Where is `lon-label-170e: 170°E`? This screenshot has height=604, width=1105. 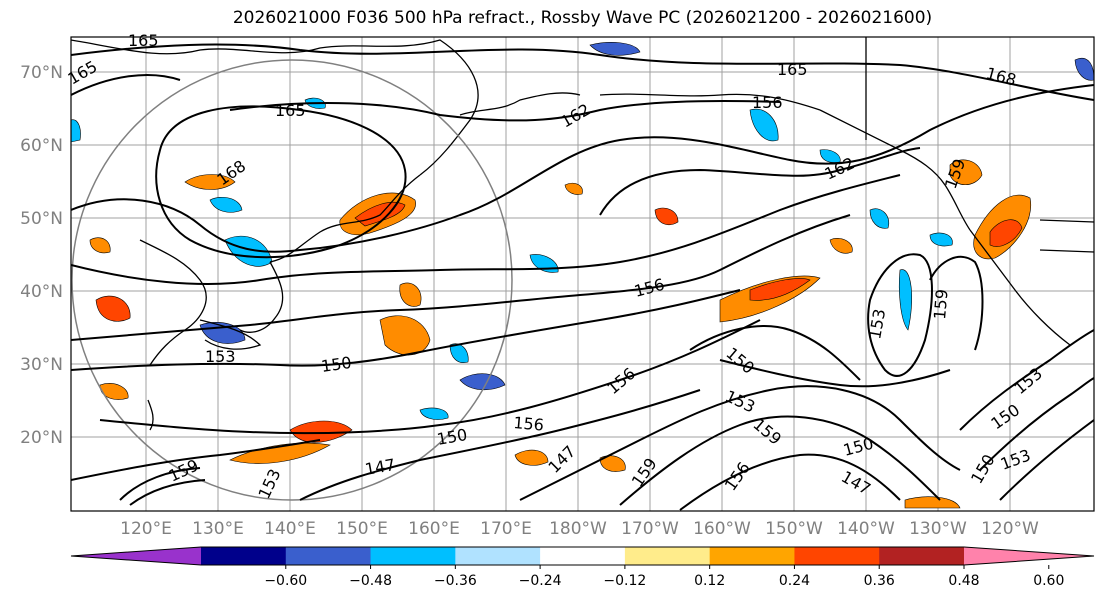 lon-label-170e: 170°E is located at coordinates (506, 529).